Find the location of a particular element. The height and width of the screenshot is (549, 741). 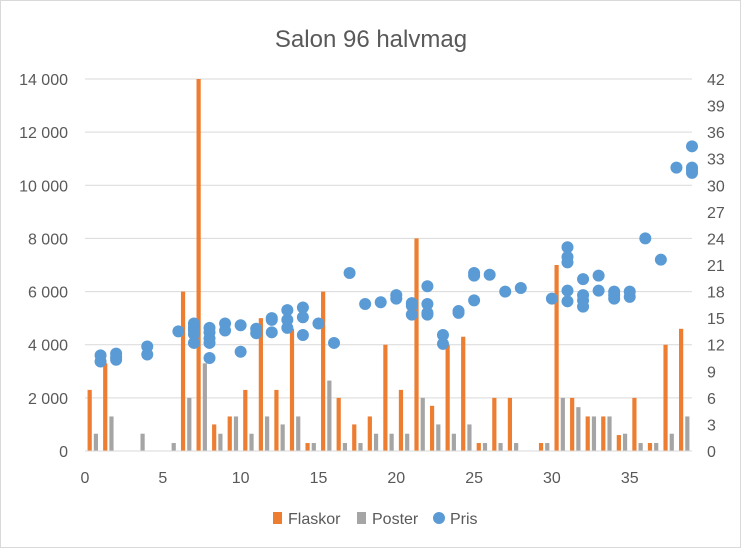

legend-label-poster: Poster is located at coordinates (395, 519).